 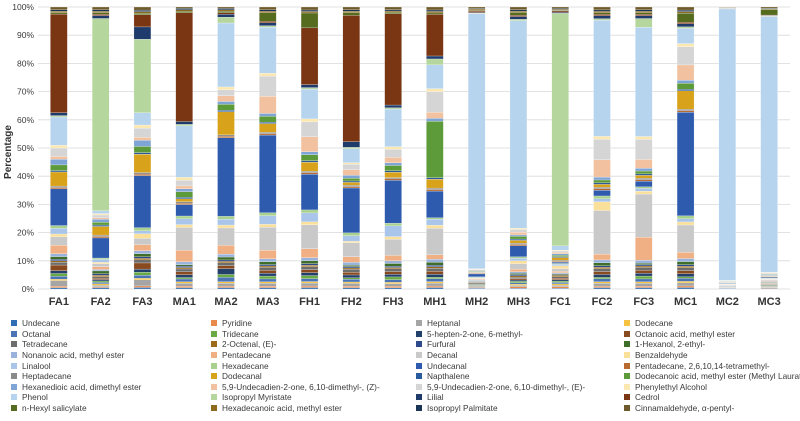 I want to click on legend-item: Hexadecane, so click(x=310, y=365).